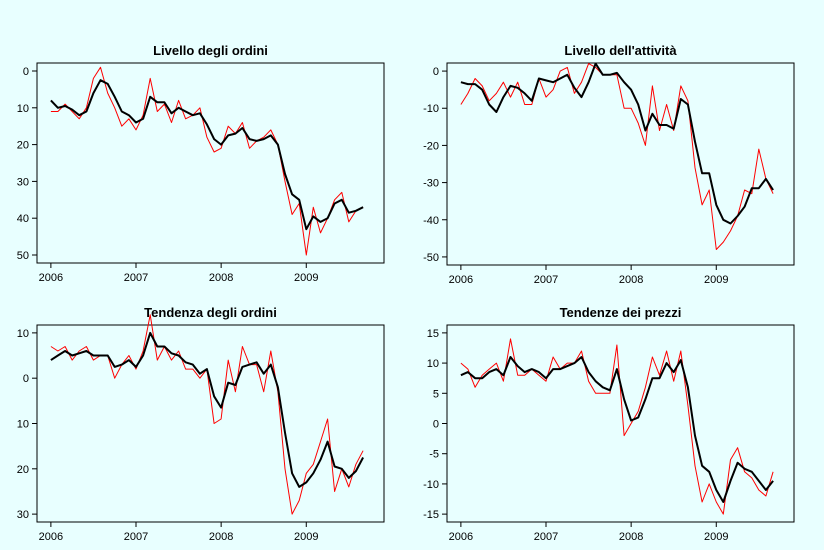  What do you see at coordinates (620, 50) in the screenshot?
I see `chart-title: Livello dell'attività` at bounding box center [620, 50].